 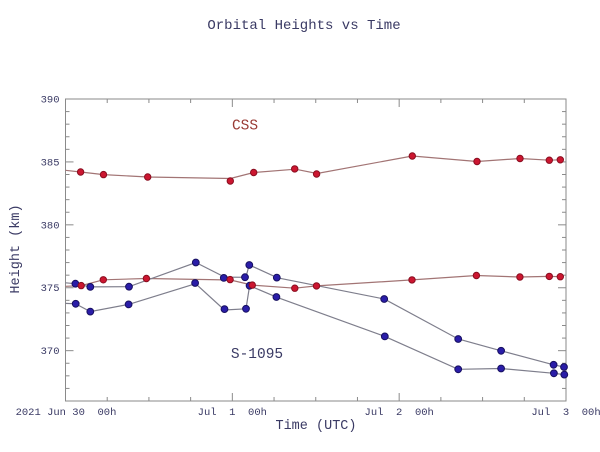 I want to click on svg-text: Jul 3 00h, so click(x=565, y=413).